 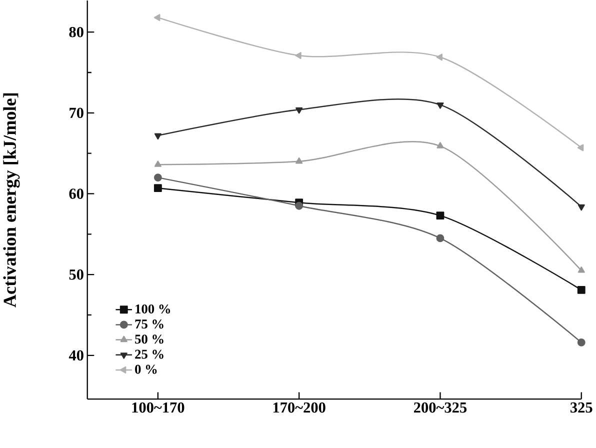 What do you see at coordinates (76, 274) in the screenshot?
I see `y-tick-label: 50` at bounding box center [76, 274].